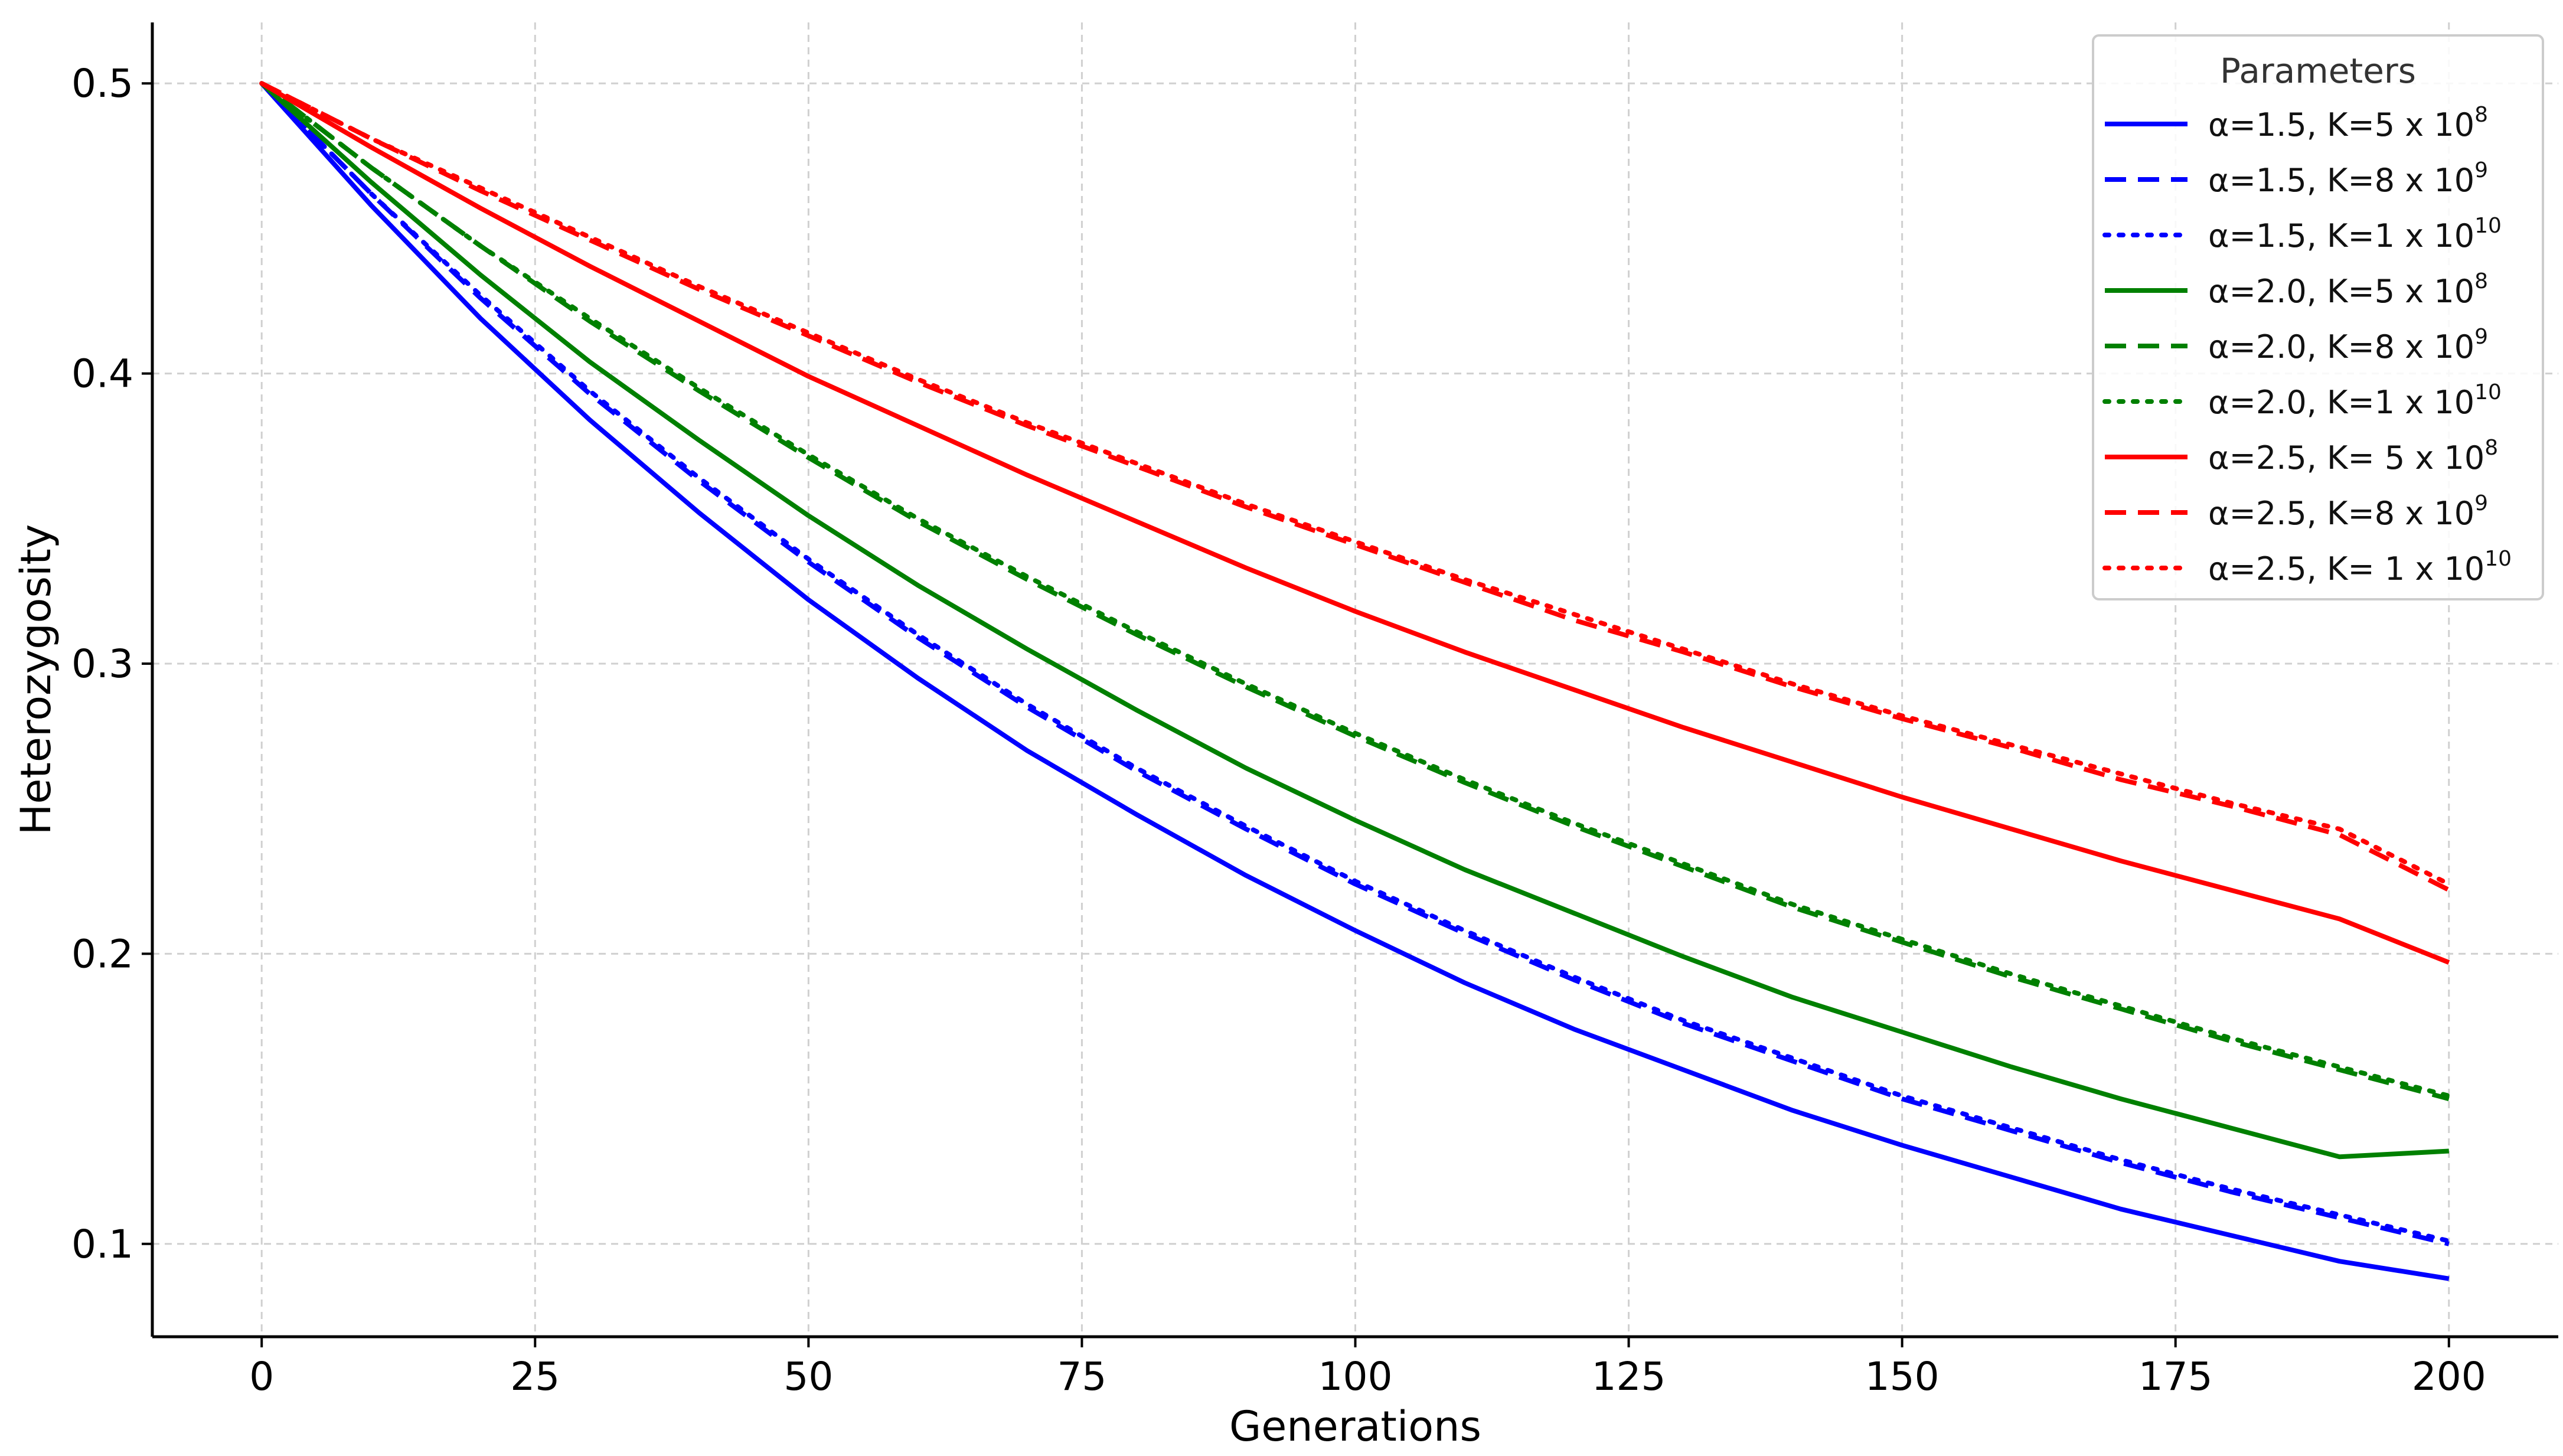 The image size is (2563, 1456). What do you see at coordinates (102, 954) in the screenshot?
I see `y-tick-label: 0.2` at bounding box center [102, 954].